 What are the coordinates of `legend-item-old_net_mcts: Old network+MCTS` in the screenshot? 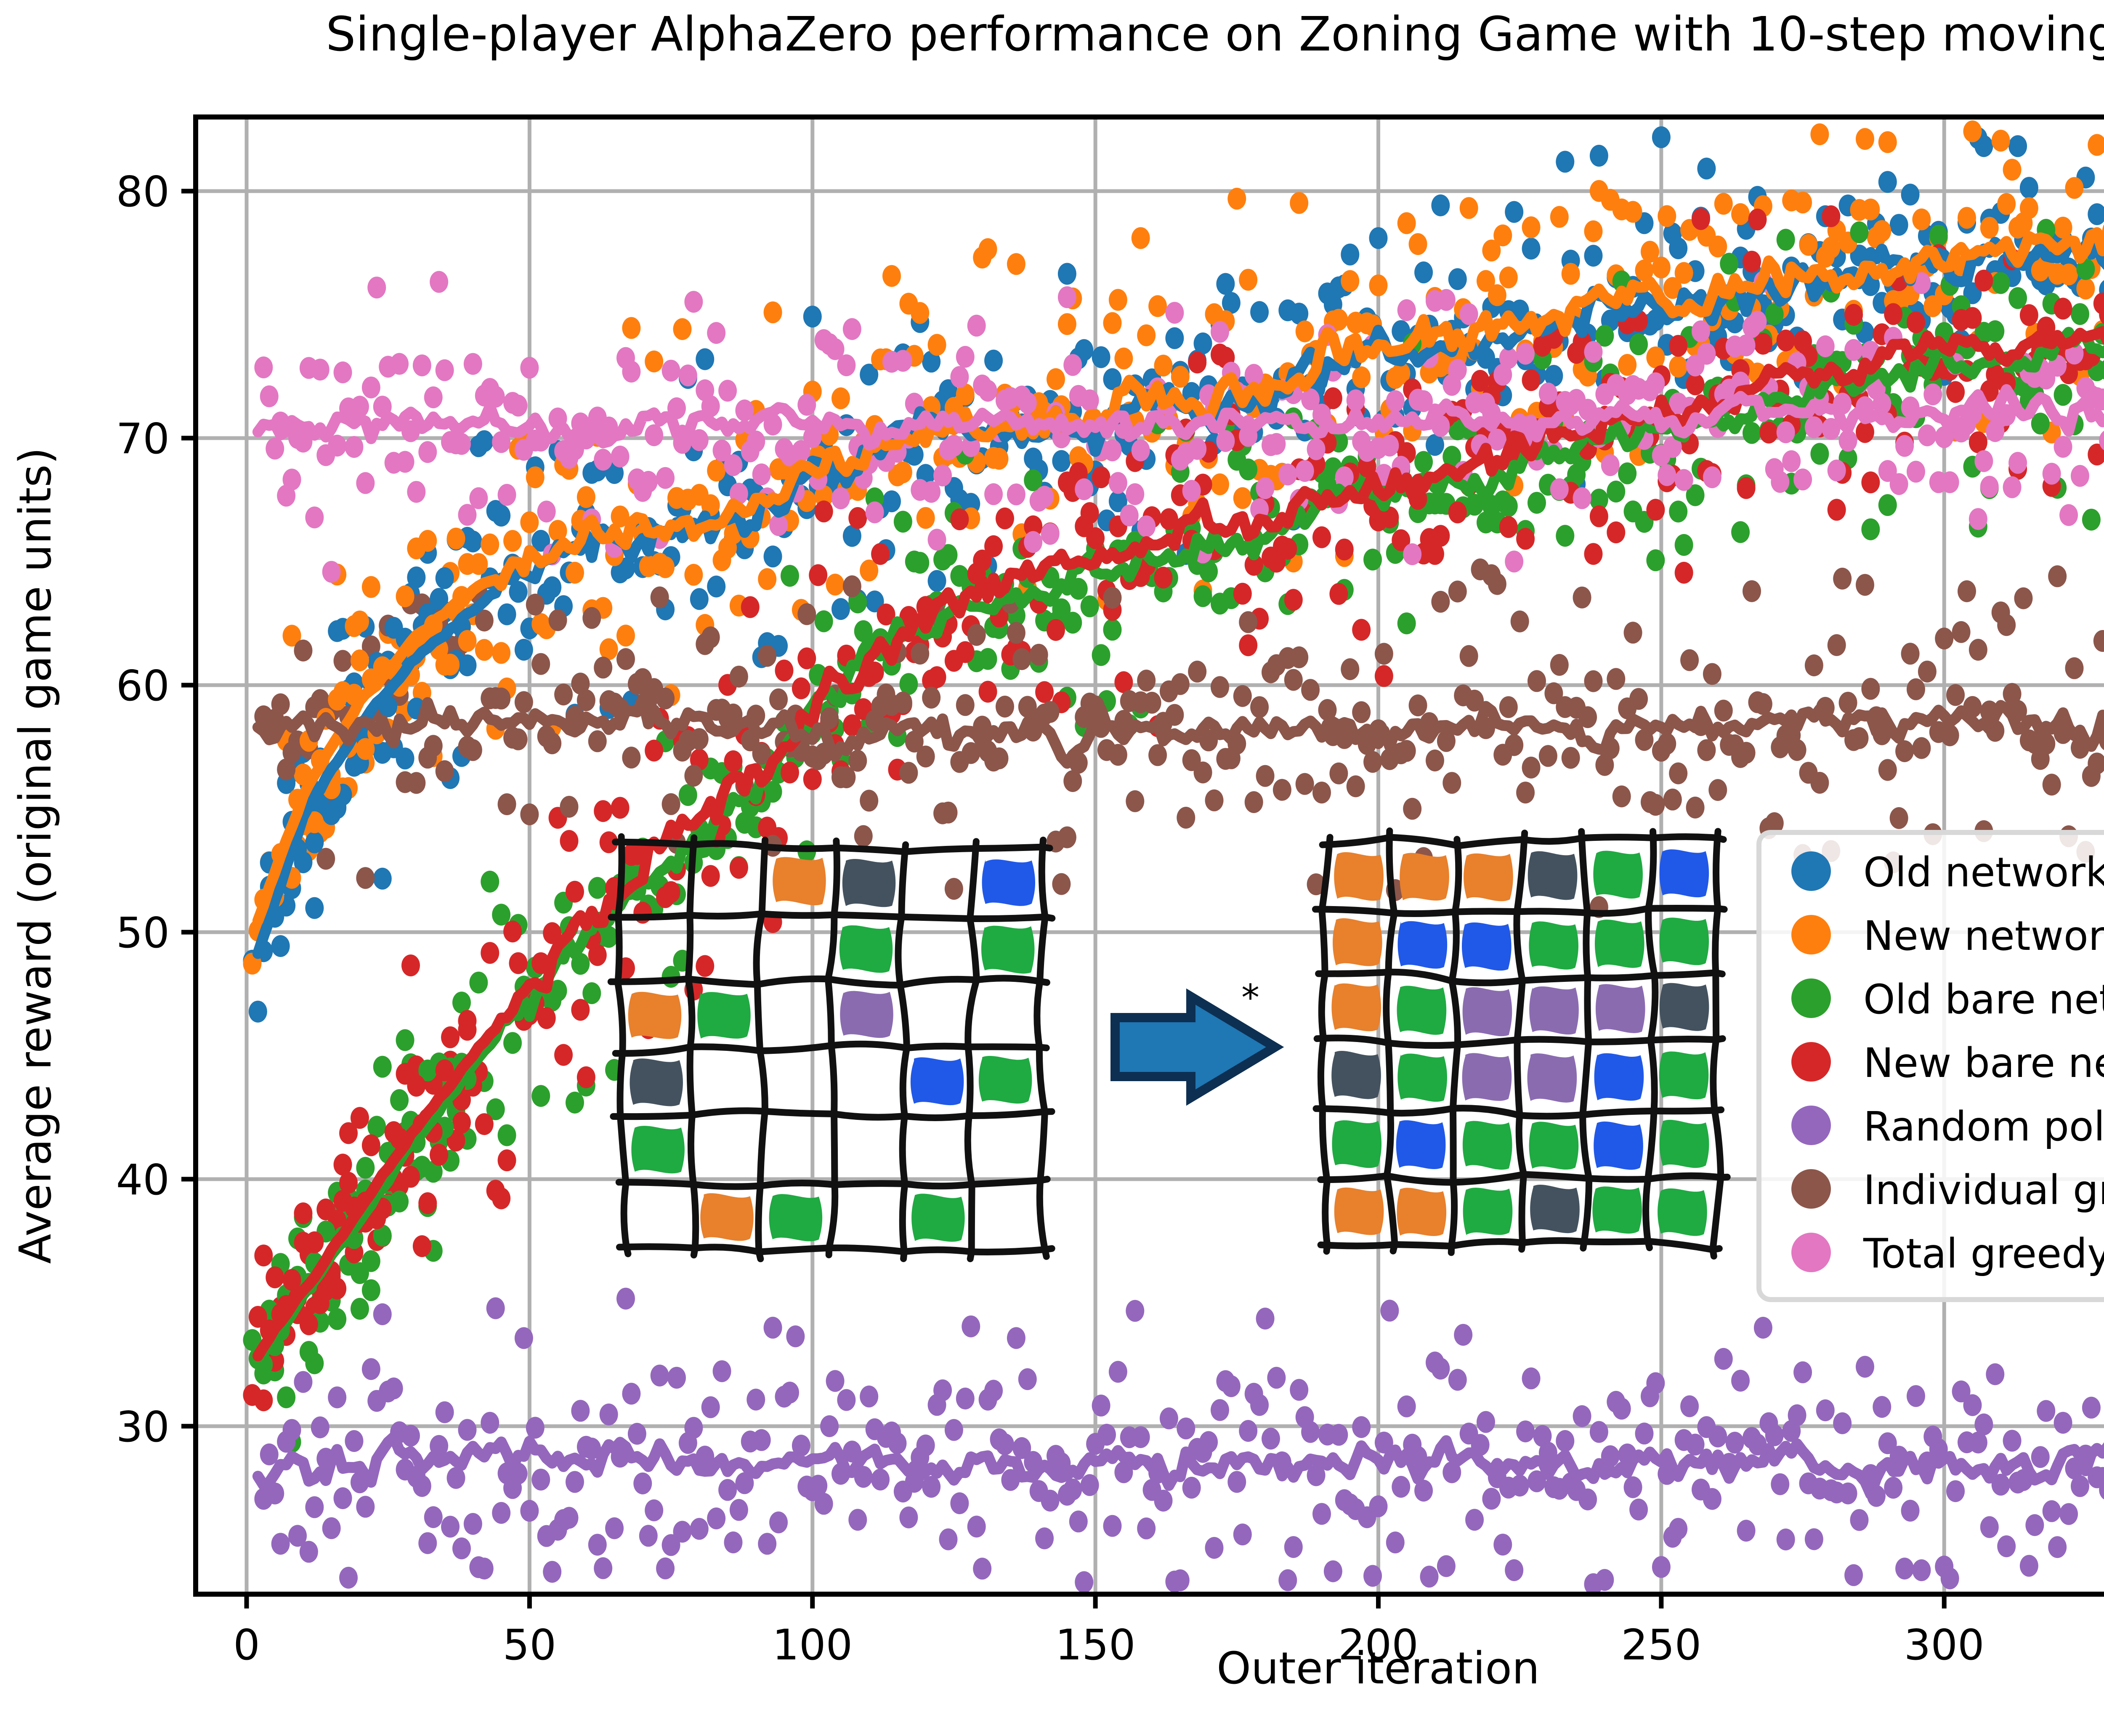 It's located at (1948, 873).